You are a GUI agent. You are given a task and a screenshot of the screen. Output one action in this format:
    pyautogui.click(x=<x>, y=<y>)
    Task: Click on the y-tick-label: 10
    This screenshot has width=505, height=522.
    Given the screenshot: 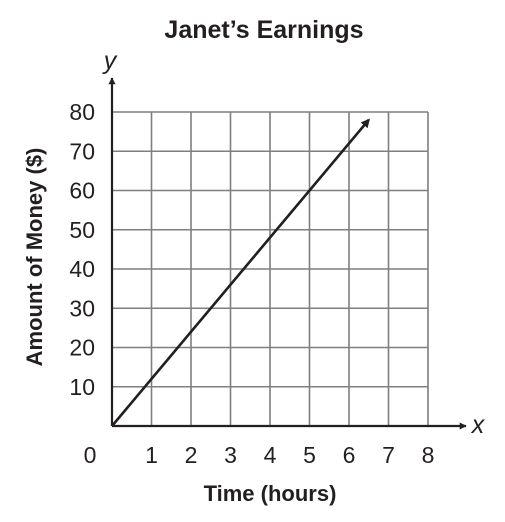 What is the action you would take?
    pyautogui.click(x=82, y=387)
    